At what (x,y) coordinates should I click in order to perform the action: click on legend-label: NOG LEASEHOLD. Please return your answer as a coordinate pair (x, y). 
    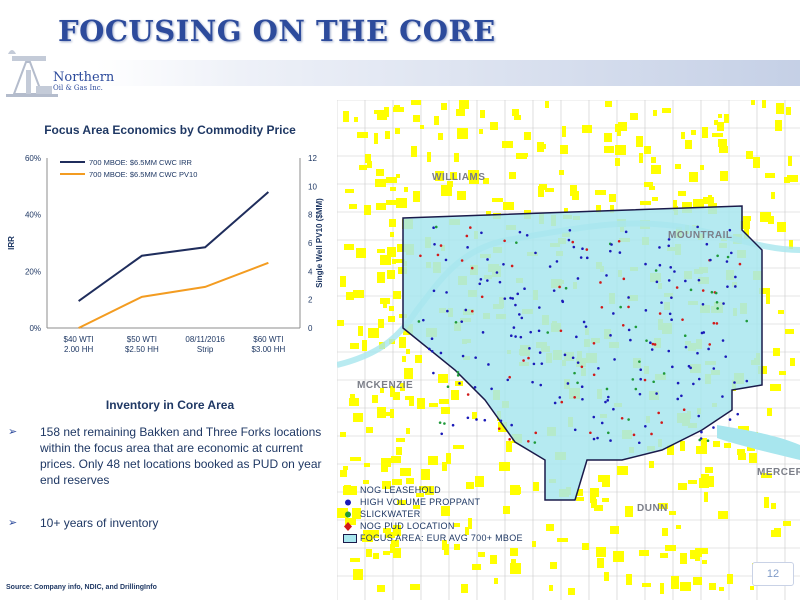
    Looking at the image, I should click on (400, 490).